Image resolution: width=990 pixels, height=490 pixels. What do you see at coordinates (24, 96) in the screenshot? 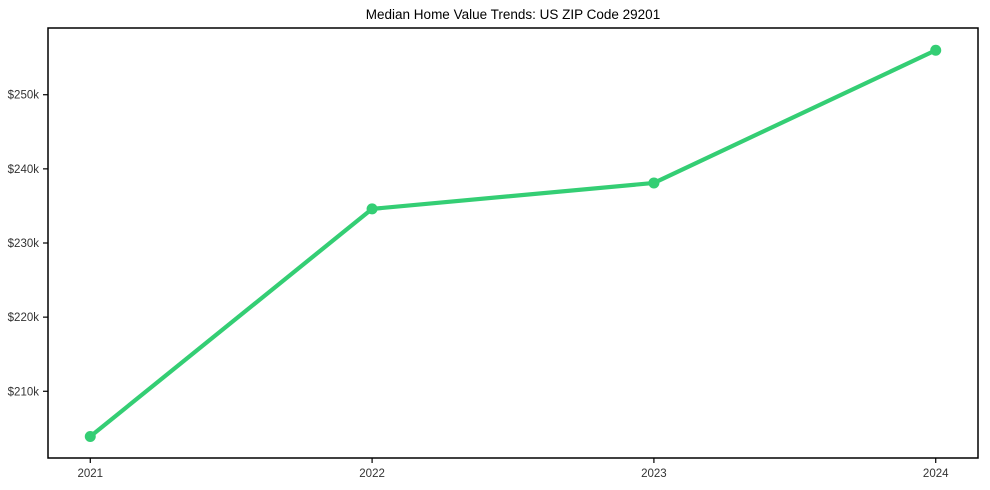
I see `y-tick-label: $250k` at bounding box center [24, 96].